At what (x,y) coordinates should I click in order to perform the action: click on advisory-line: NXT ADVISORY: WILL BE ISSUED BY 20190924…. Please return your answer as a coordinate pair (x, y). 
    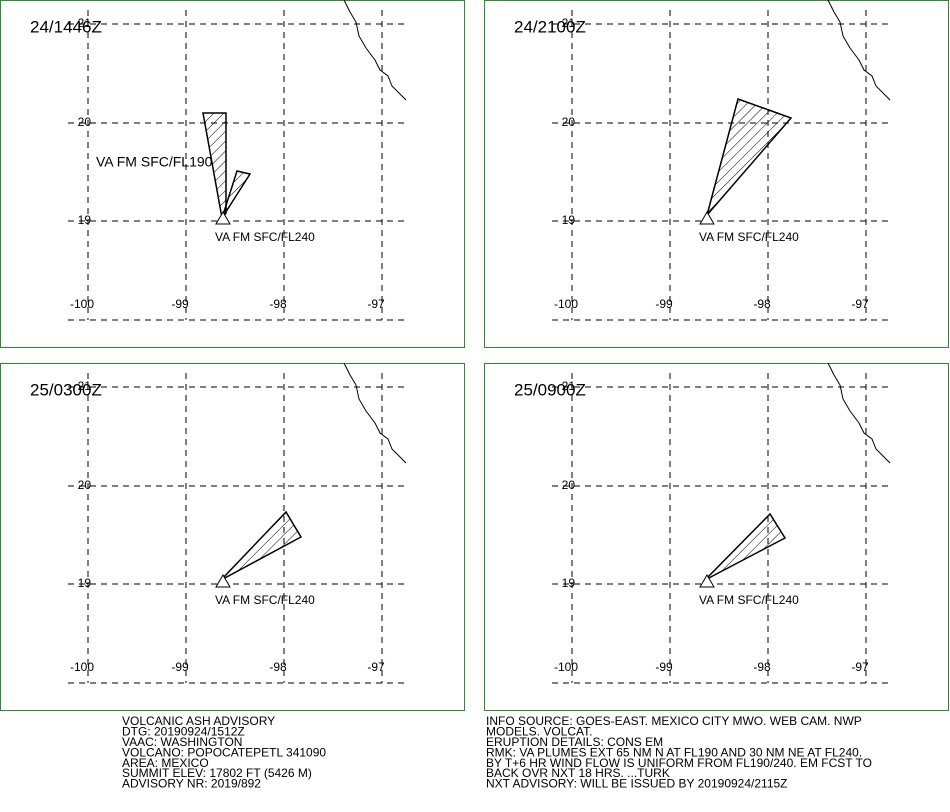
    Looking at the image, I should click on (637, 784).